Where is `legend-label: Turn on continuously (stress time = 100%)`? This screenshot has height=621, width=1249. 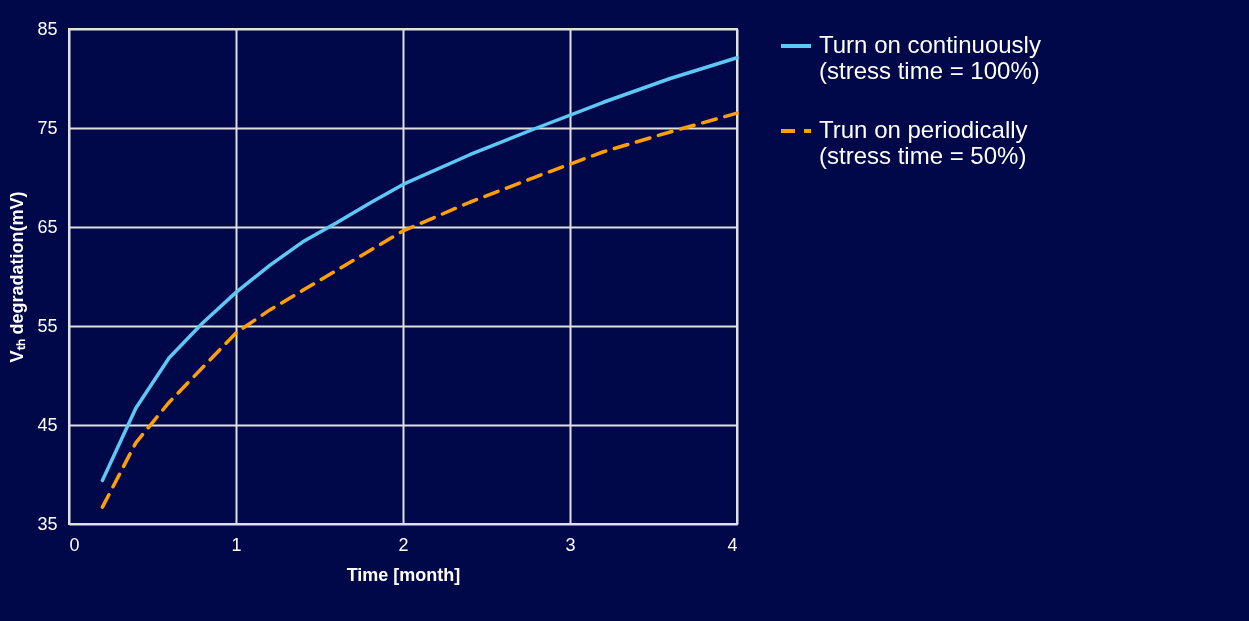
legend-label: Turn on continuously (stress time = 100%) is located at coordinates (930, 57).